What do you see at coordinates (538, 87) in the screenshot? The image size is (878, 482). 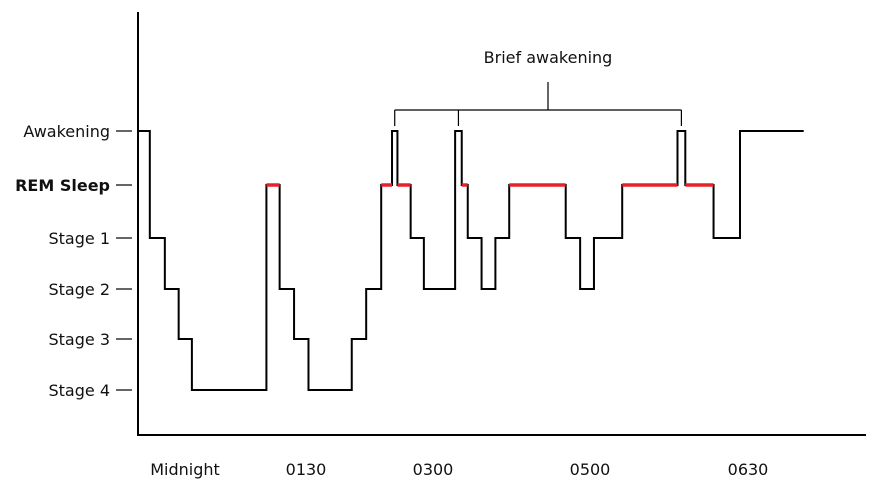 I see `brief-awakening-annotation: Brief awakening` at bounding box center [538, 87].